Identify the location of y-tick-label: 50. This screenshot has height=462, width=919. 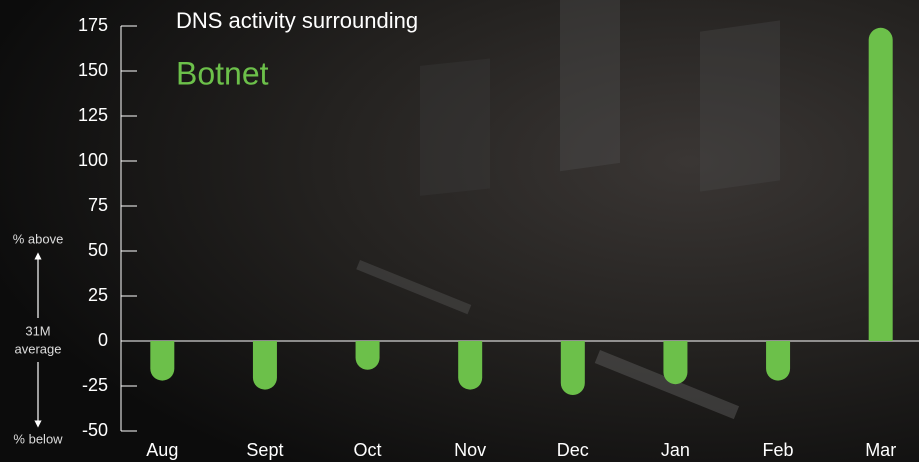
(98, 250).